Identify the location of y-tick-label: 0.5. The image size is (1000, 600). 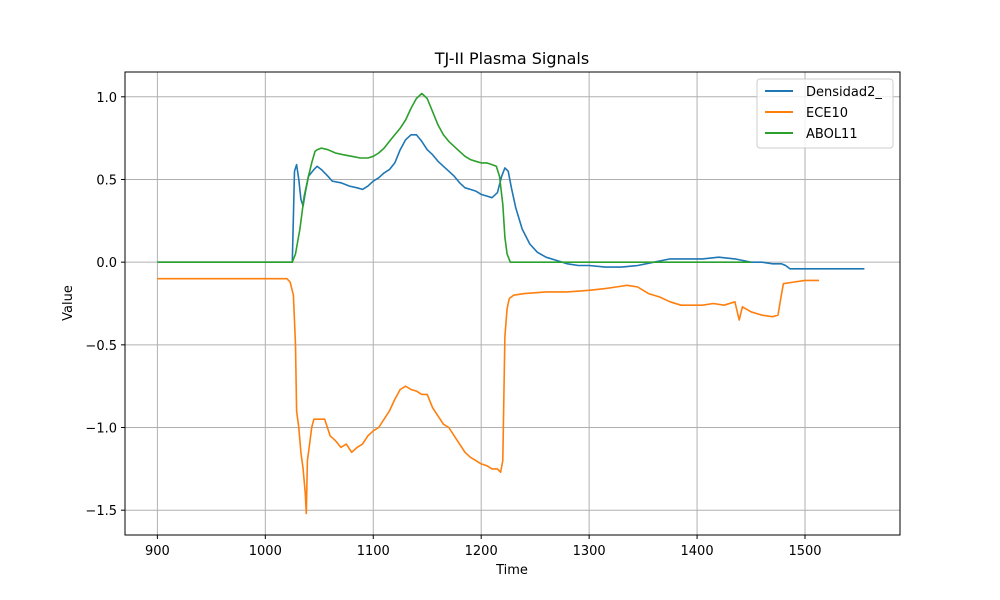
(106, 180).